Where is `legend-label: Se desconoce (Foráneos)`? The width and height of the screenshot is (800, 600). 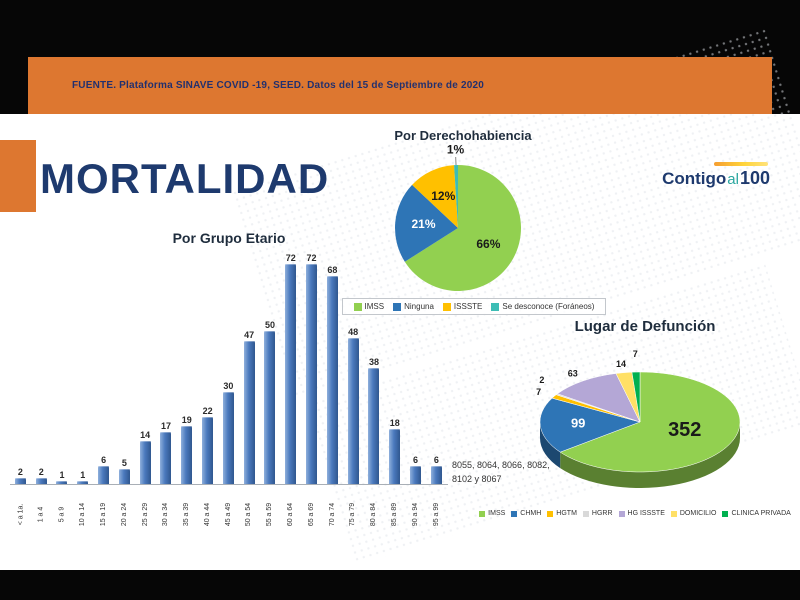
legend-label: Se desconoce (Foráneos) is located at coordinates (548, 306).